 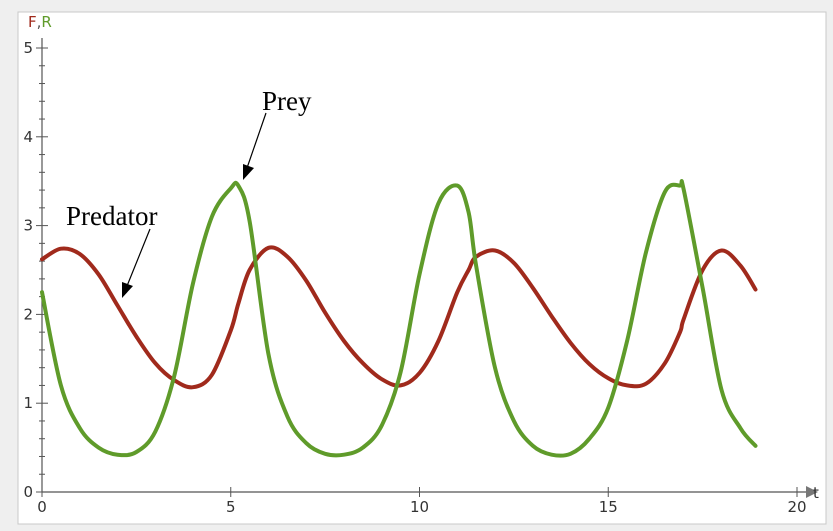 What do you see at coordinates (189, 192) in the screenshot?
I see `annotations: Prey Predator` at bounding box center [189, 192].